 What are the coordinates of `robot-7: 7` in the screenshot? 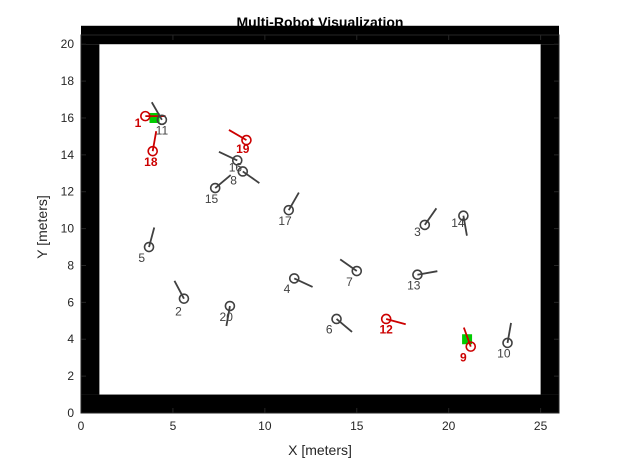 It's located at (351, 273).